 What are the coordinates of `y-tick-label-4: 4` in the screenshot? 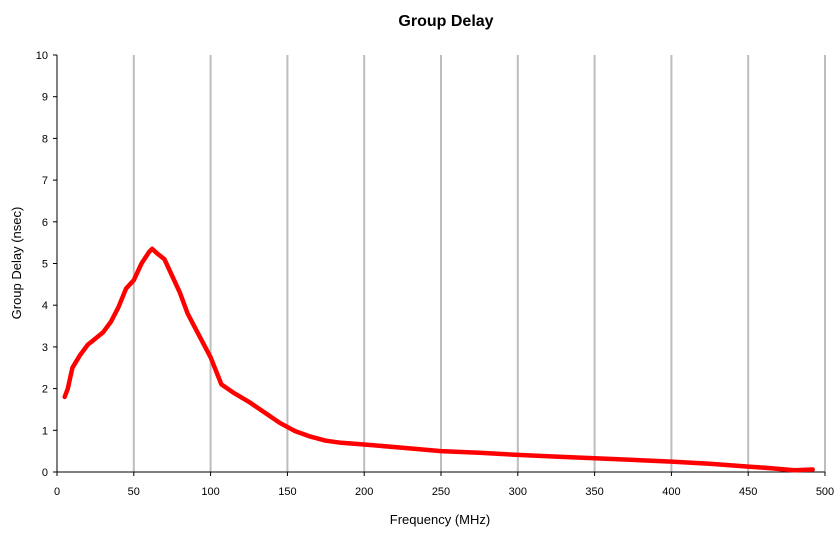 It's located at (45, 306).